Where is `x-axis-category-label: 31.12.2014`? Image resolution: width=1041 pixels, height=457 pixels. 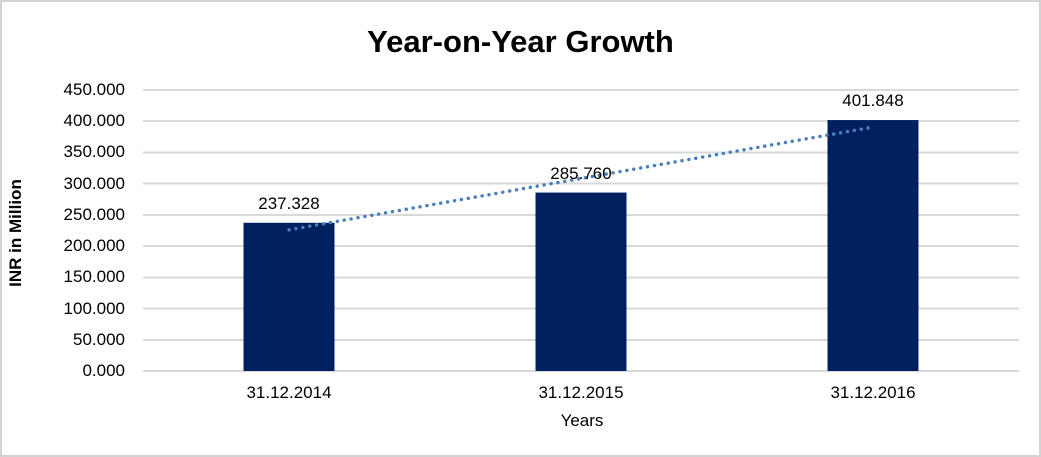
x-axis-category-label: 31.12.2014 is located at coordinates (289, 392).